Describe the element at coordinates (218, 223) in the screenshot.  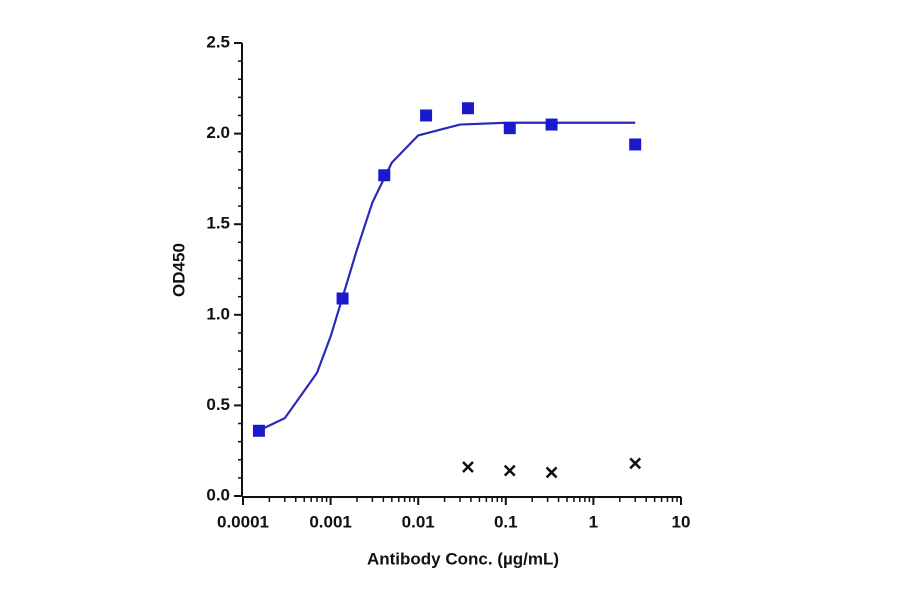
I see `y-tick-label: 1.5` at that location.